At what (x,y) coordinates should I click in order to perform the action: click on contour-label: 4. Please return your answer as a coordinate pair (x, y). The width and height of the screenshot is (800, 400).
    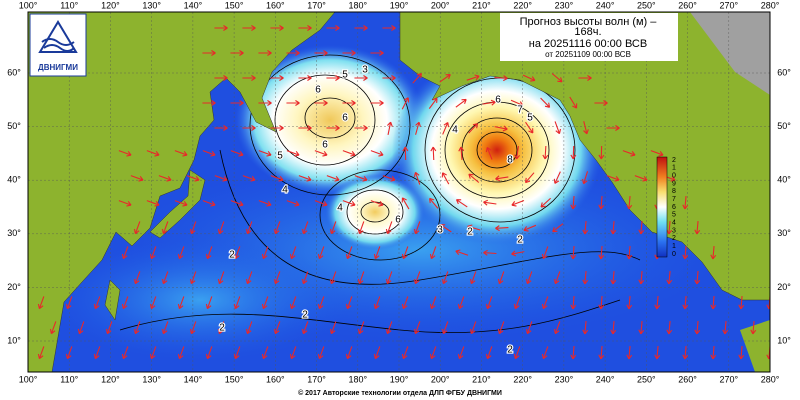
    Looking at the image, I should click on (285, 190).